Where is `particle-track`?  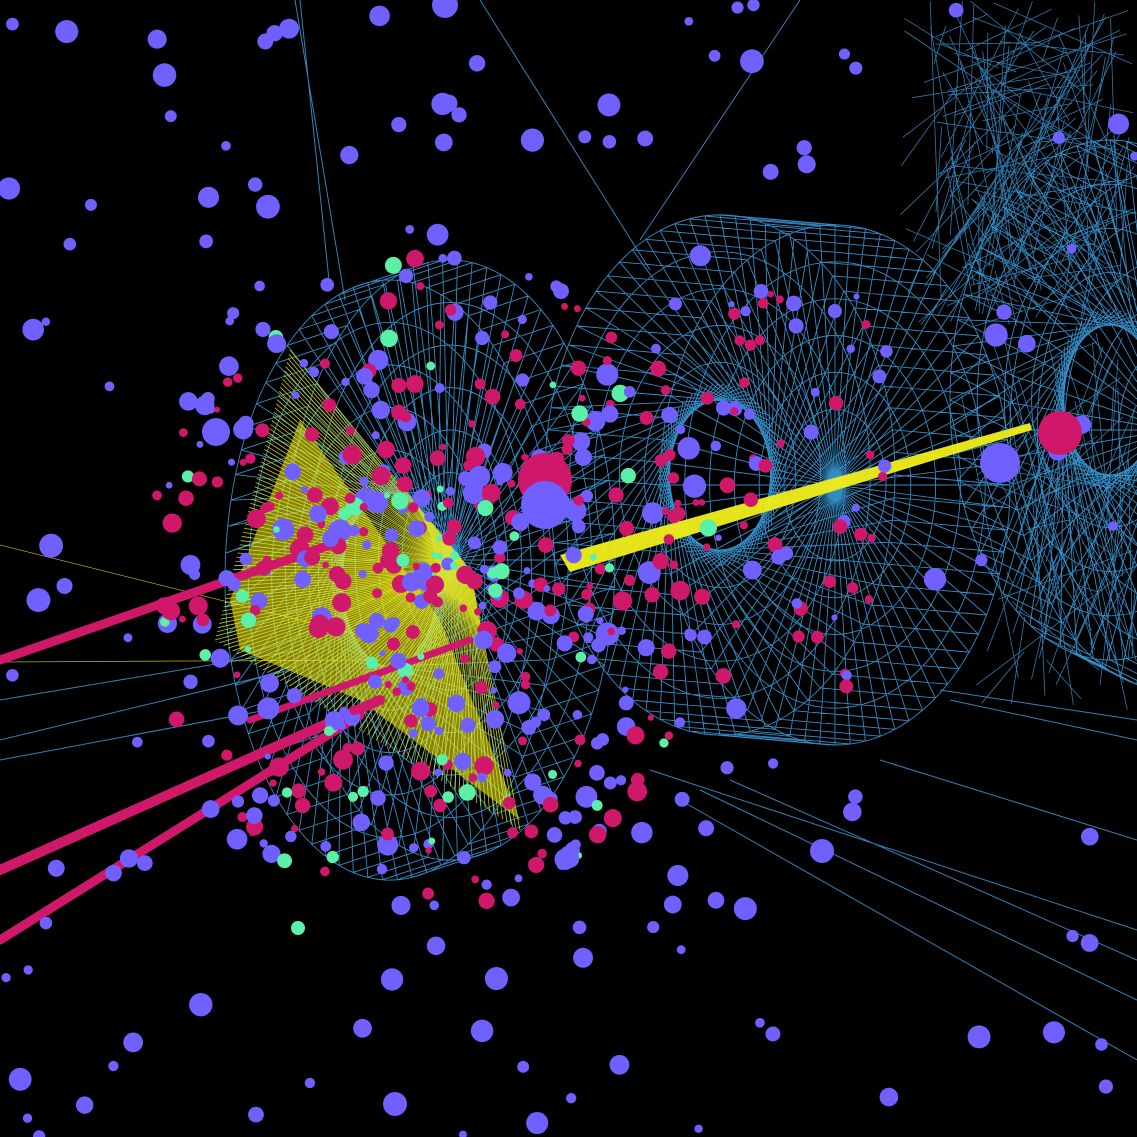
particle-track is located at coordinates (182, 827).